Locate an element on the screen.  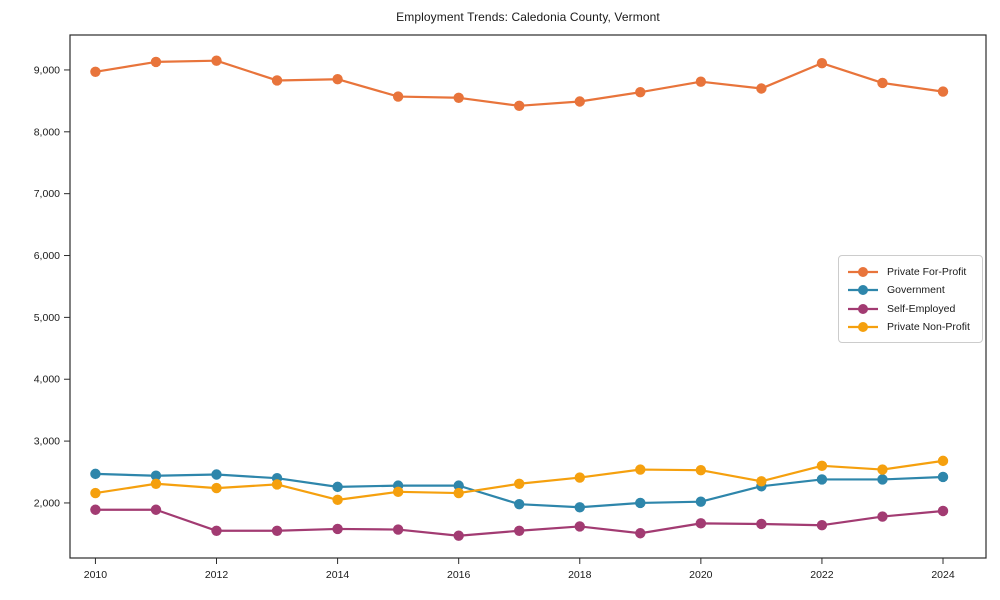
x-axis-tick-label: 2018 is located at coordinates (580, 575).